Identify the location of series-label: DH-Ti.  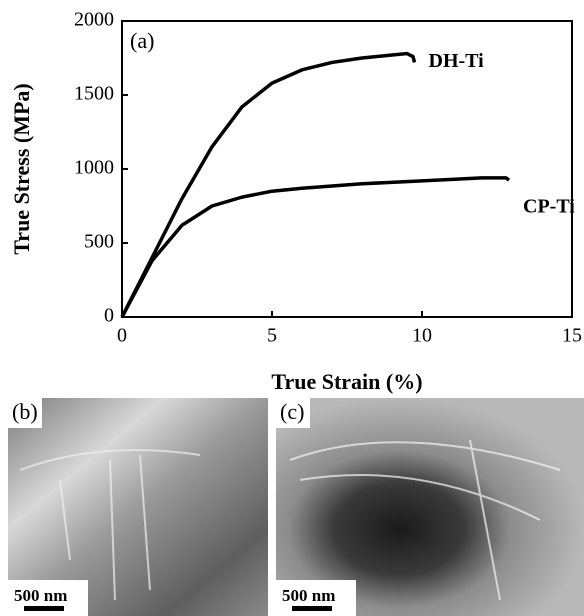
(457, 61).